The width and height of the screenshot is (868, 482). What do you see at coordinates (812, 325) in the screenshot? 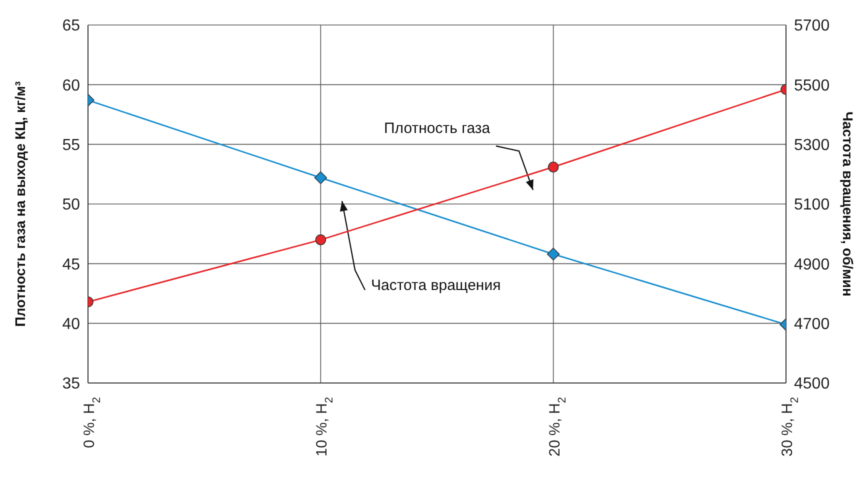
I see `y2-tick-label: 4700` at bounding box center [812, 325].